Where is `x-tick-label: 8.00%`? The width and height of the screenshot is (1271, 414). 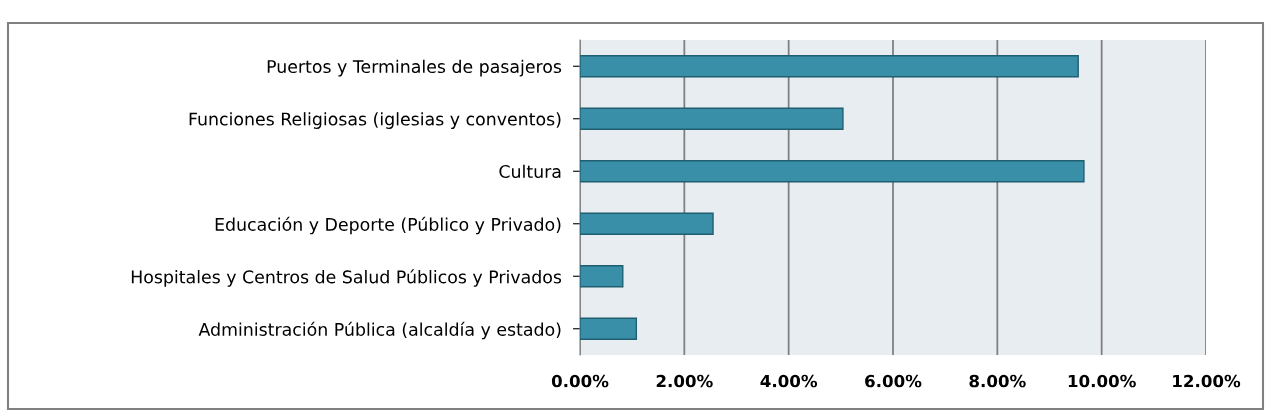 x-tick-label: 8.00% is located at coordinates (997, 381).